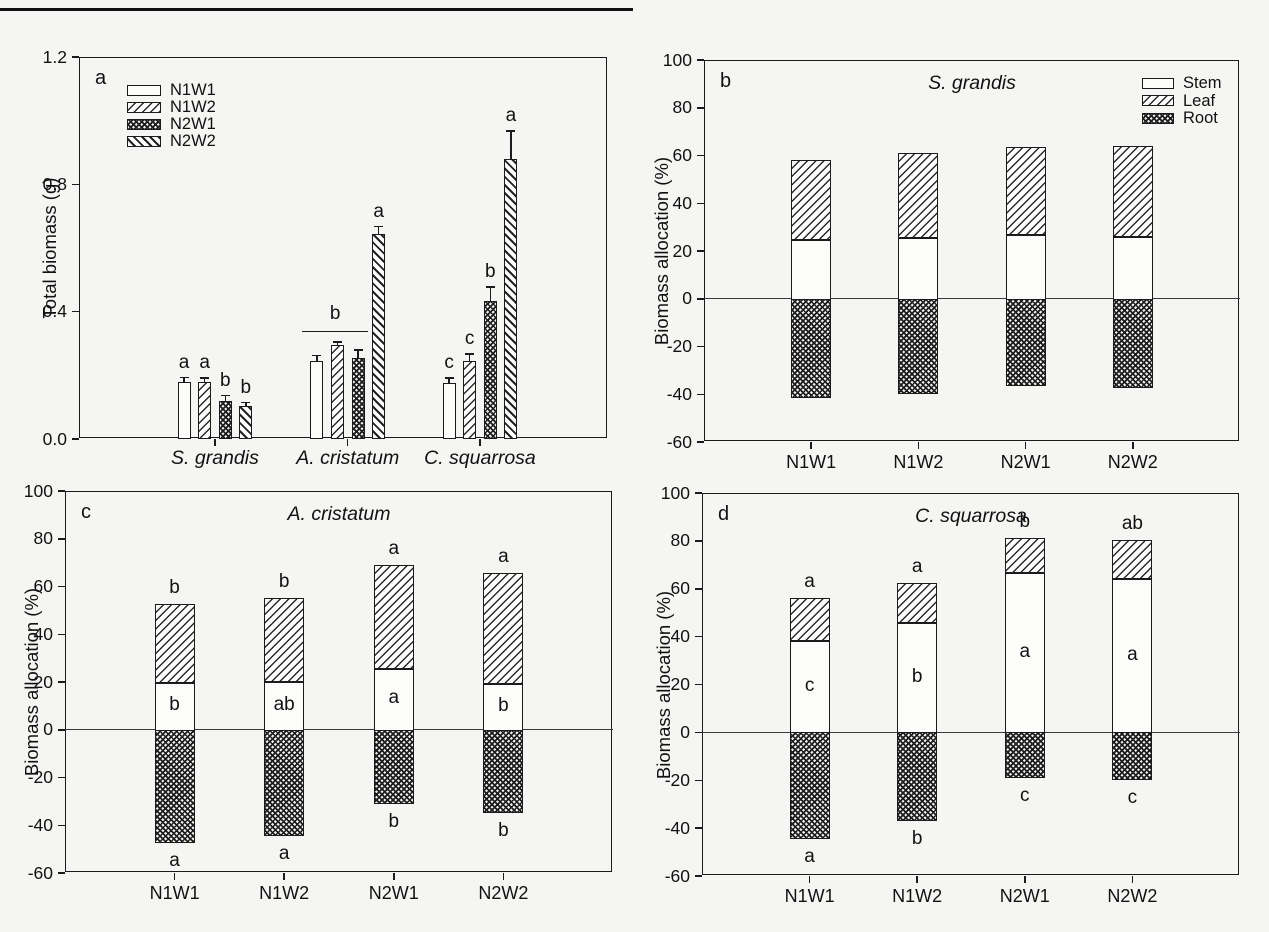 This screenshot has width=1269, height=932. I want to click on y-tick-label: 0.0, so click(54, 438).